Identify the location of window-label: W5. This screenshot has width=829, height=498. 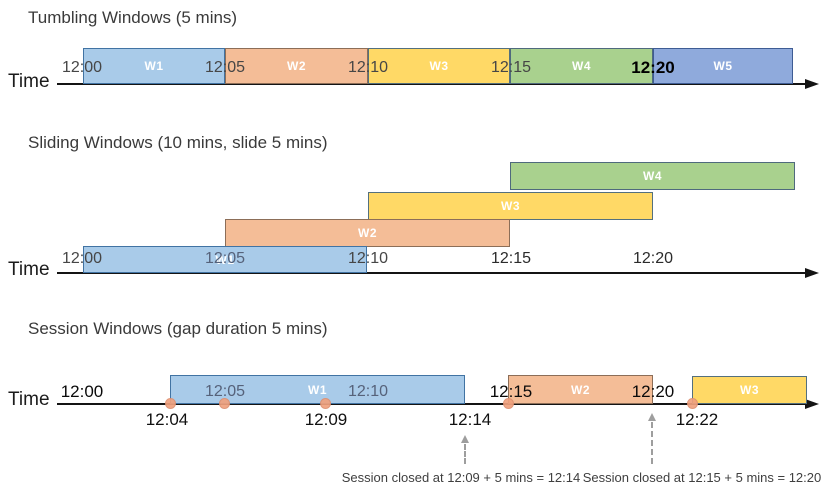
(723, 66).